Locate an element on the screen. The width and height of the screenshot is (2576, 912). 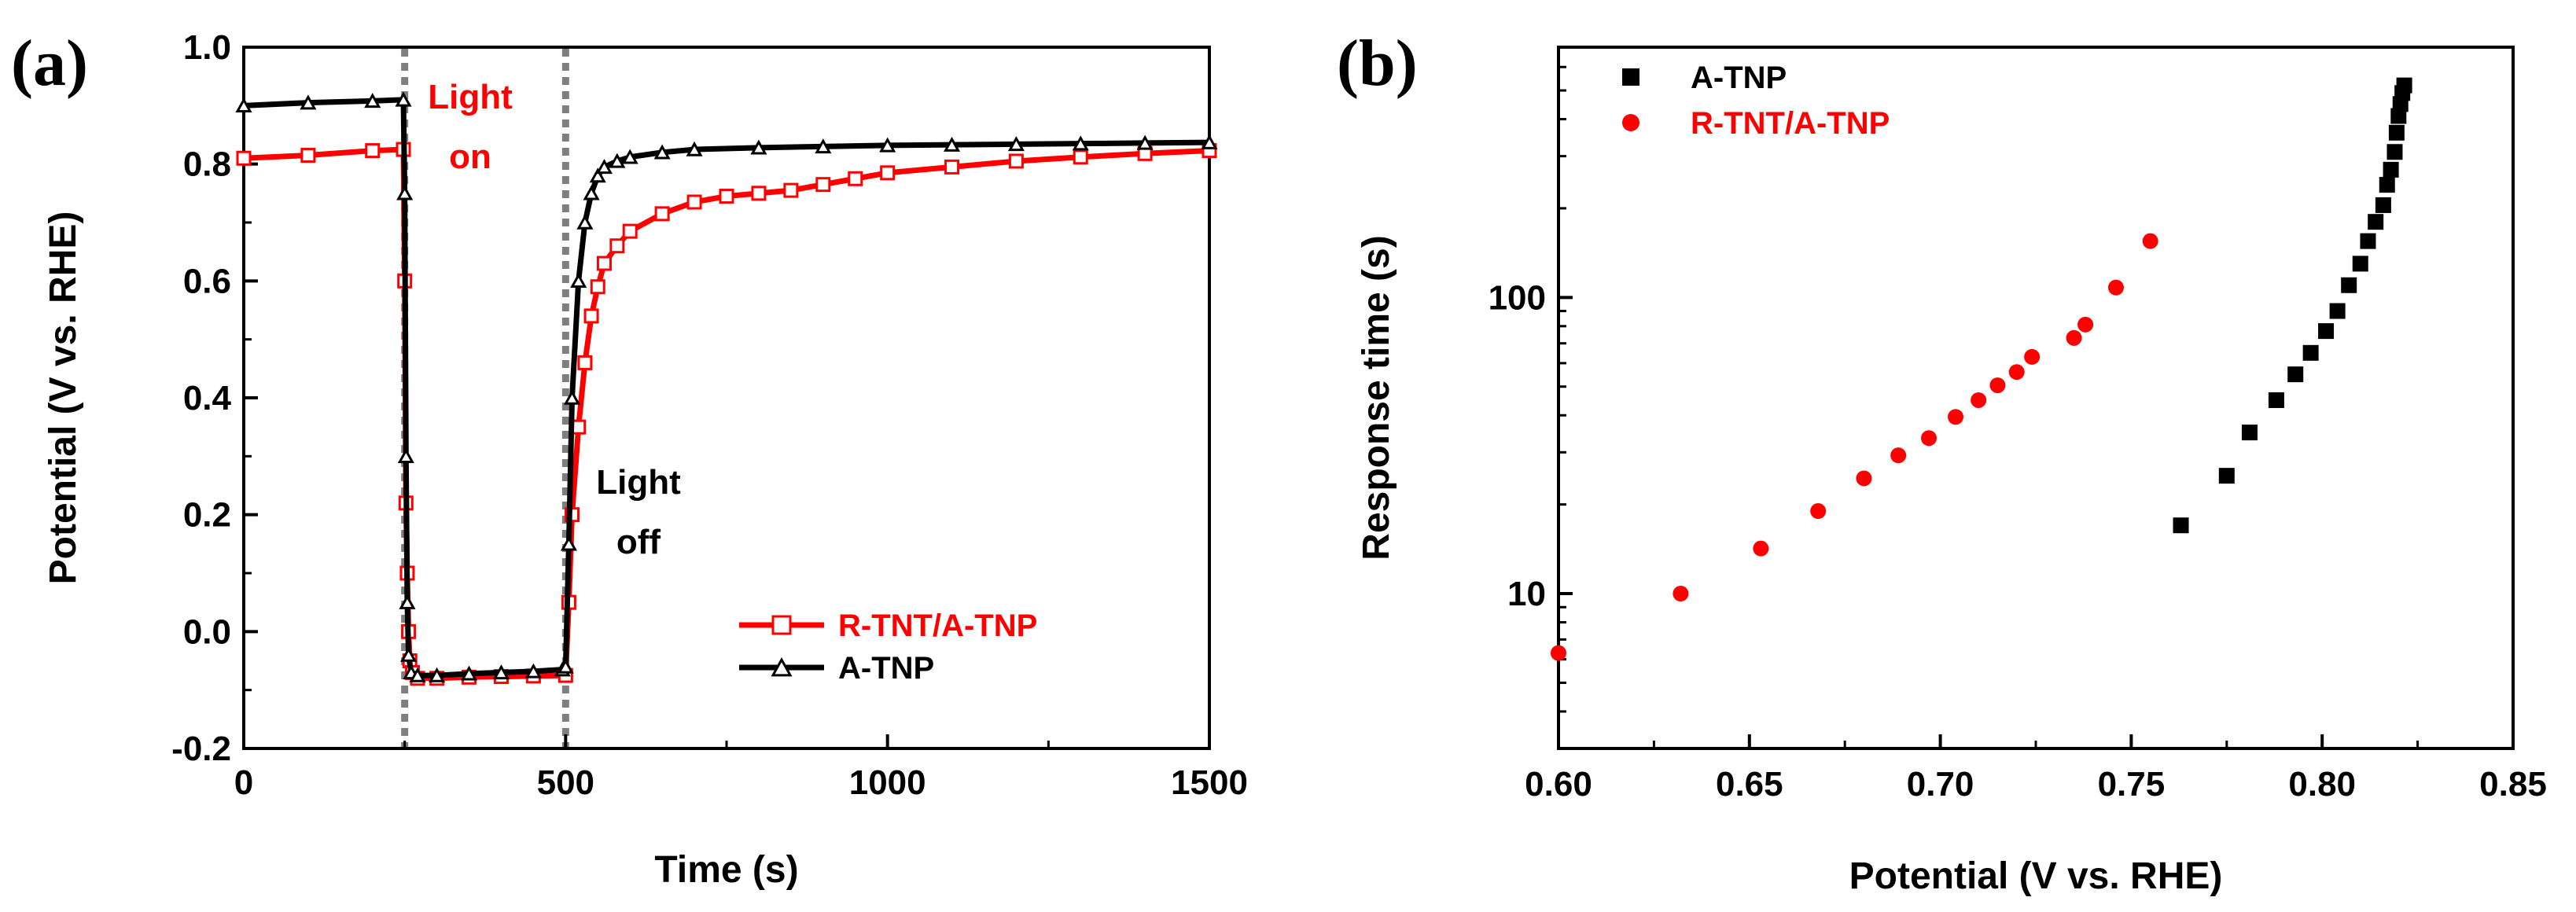
x-tick-label-0-60: 0.60 is located at coordinates (1558, 784).